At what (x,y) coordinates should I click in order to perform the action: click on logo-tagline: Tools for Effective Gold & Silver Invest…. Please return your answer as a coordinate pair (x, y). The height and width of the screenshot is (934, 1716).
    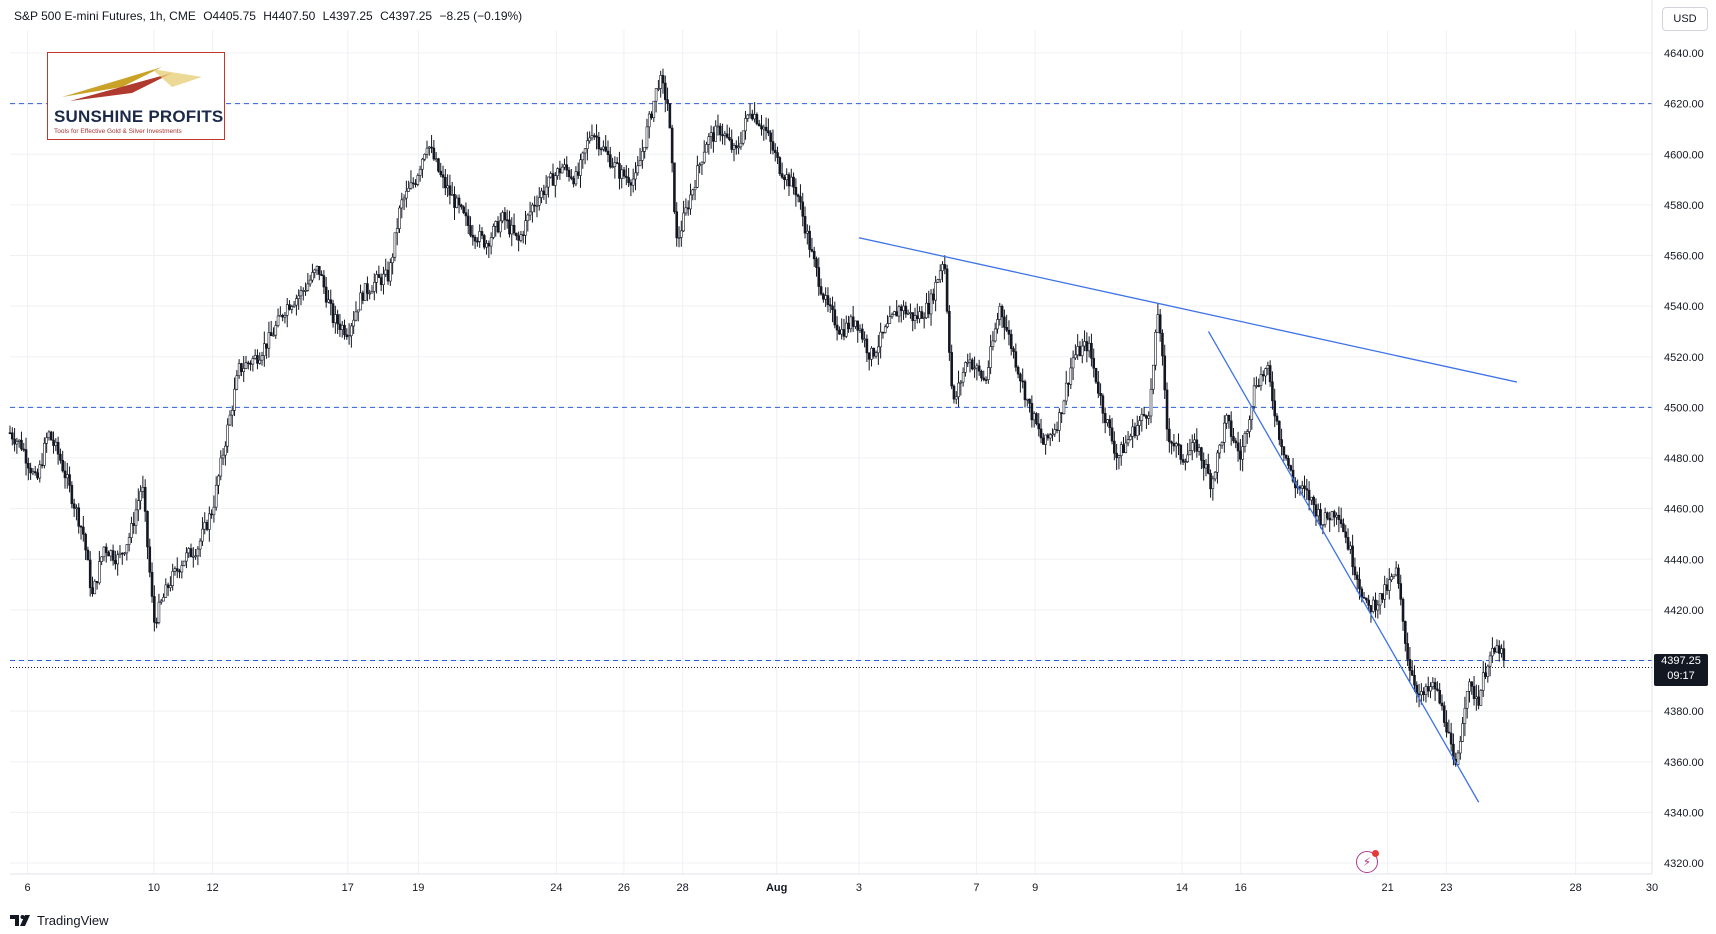
    Looking at the image, I should click on (118, 131).